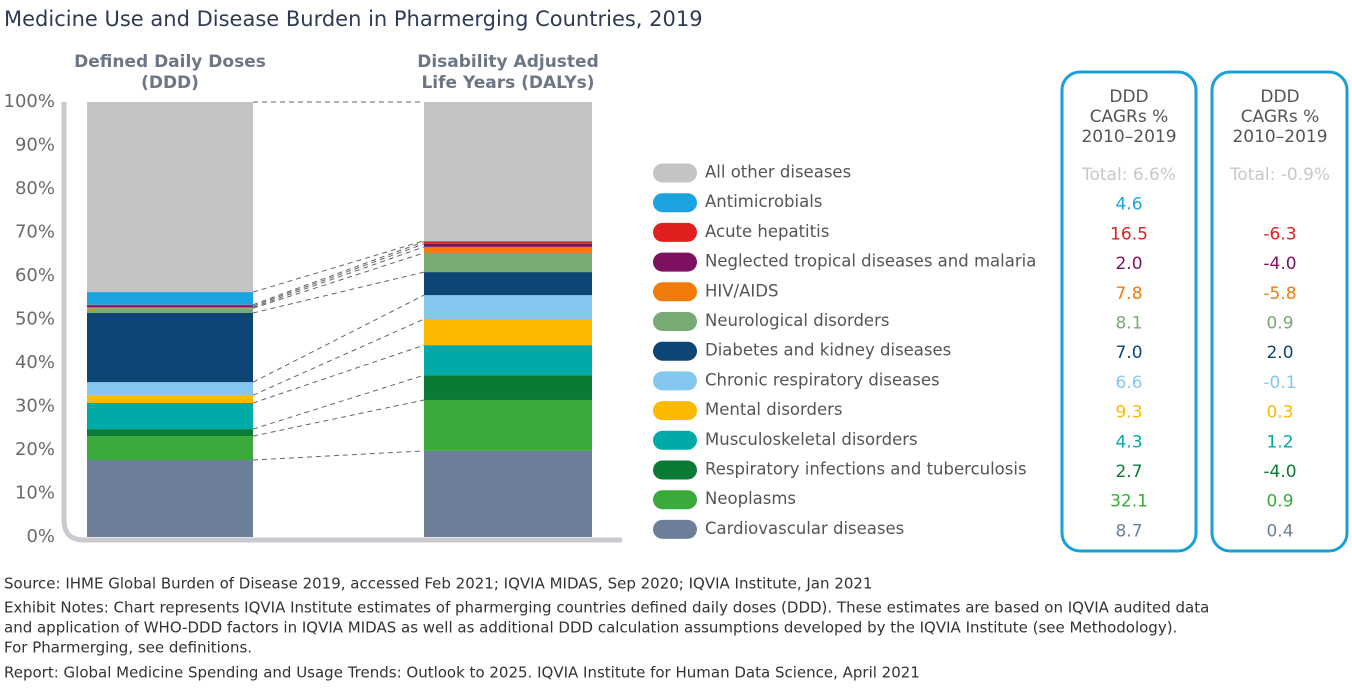 The height and width of the screenshot is (696, 1352). What do you see at coordinates (1128, 442) in the screenshot?
I see `table-value: 4.3` at bounding box center [1128, 442].